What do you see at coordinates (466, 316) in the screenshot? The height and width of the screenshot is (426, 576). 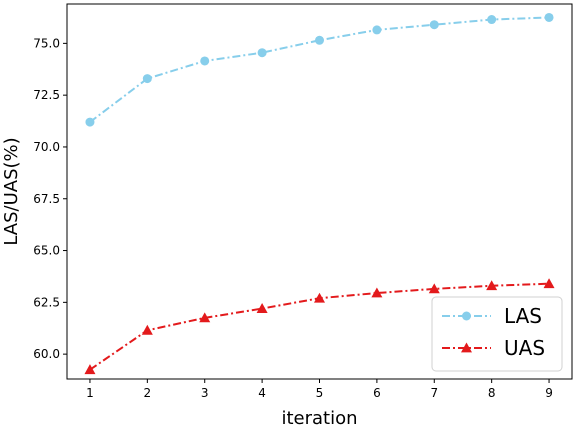 I see `legend-marker-las` at bounding box center [466, 316].